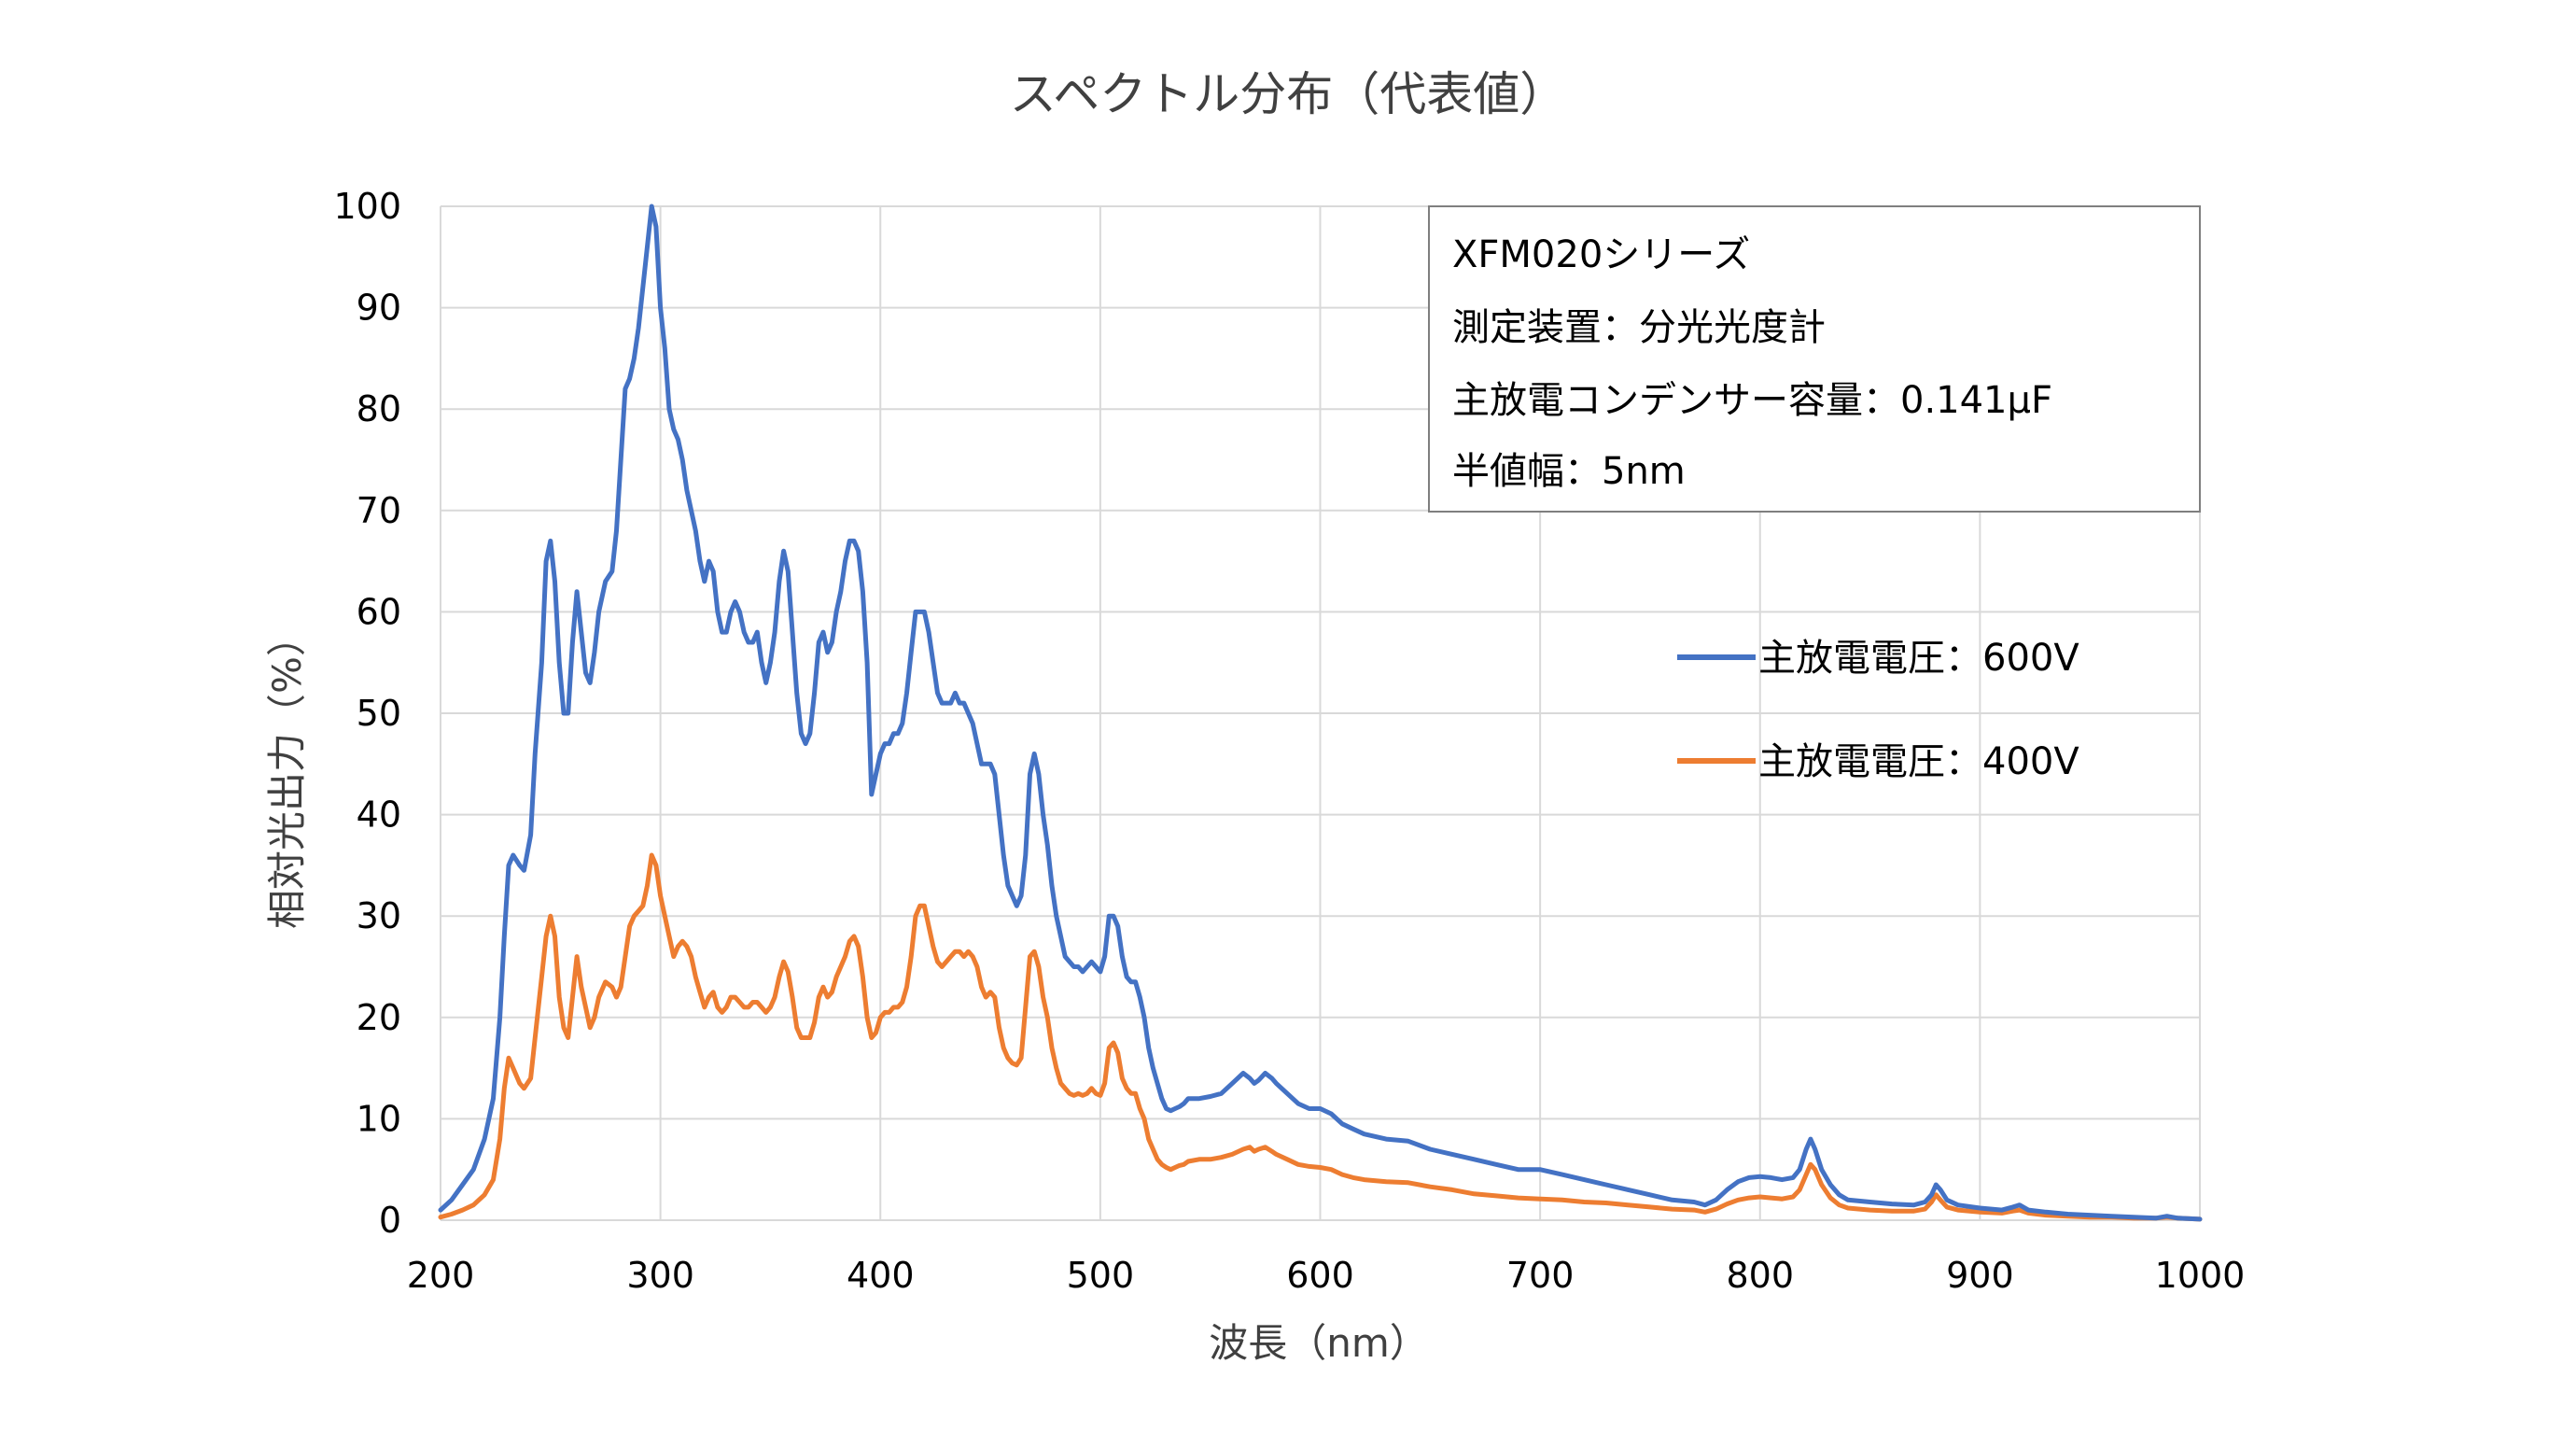 The height and width of the screenshot is (1434, 2576). I want to click on y-tick-label-5: 50, so click(379, 713).